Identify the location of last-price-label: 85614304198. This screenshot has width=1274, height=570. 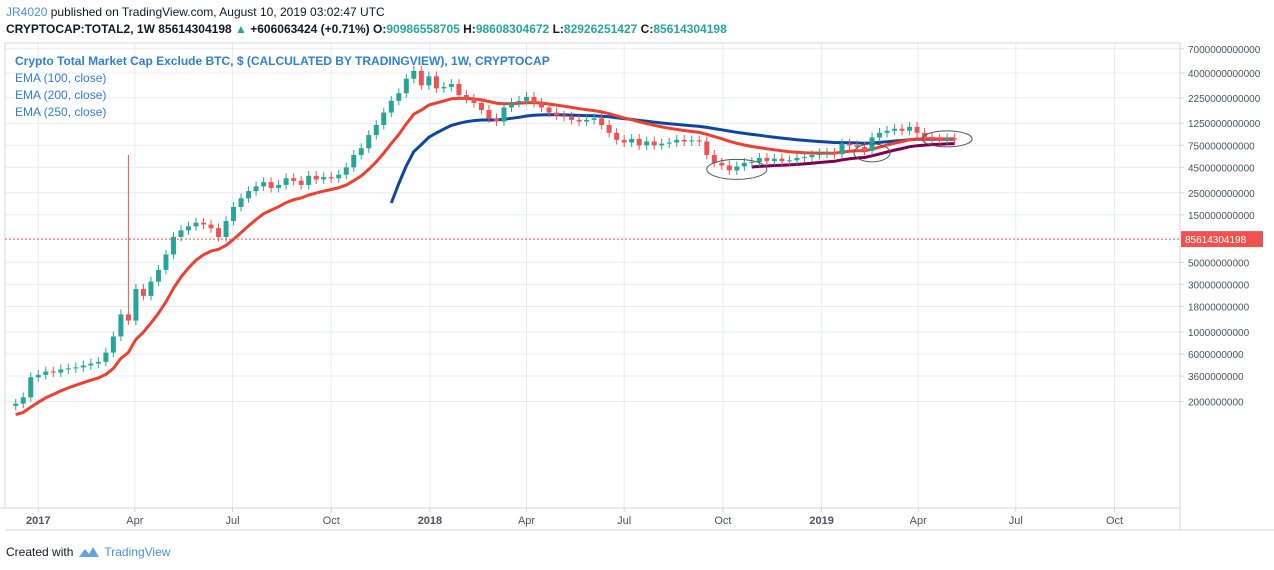
(634, 239).